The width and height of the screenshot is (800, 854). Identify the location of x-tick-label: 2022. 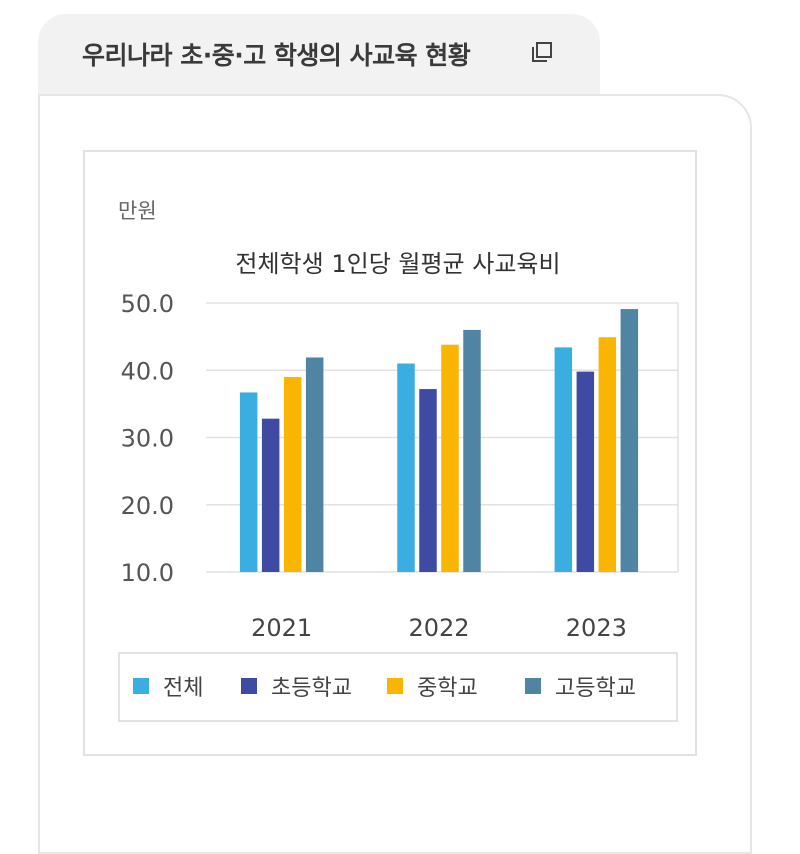
(438, 628).